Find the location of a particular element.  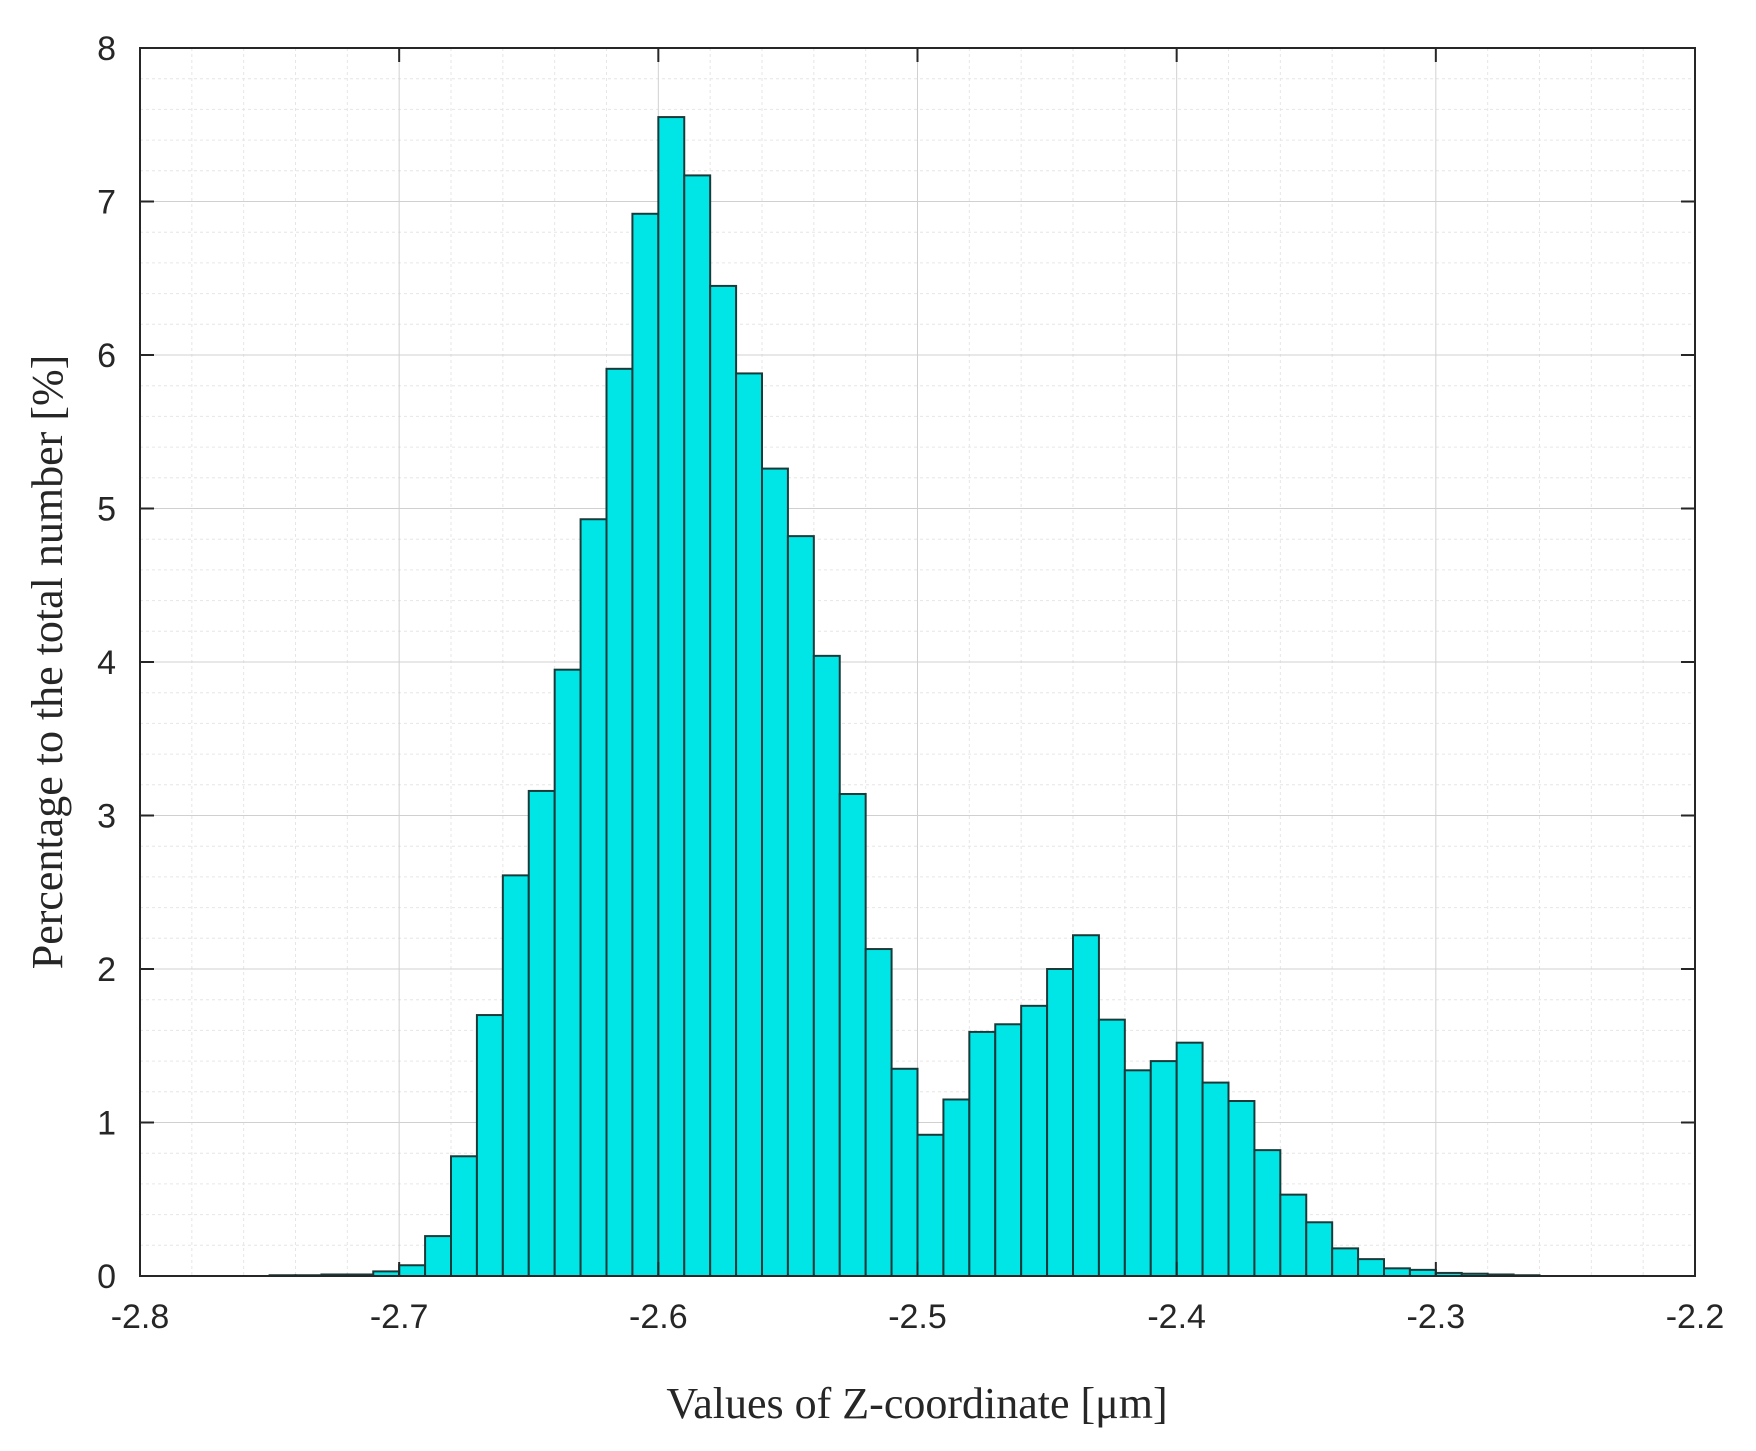

x-axis-title: Values of Z-coordinate [μm] is located at coordinates (916, 1403).